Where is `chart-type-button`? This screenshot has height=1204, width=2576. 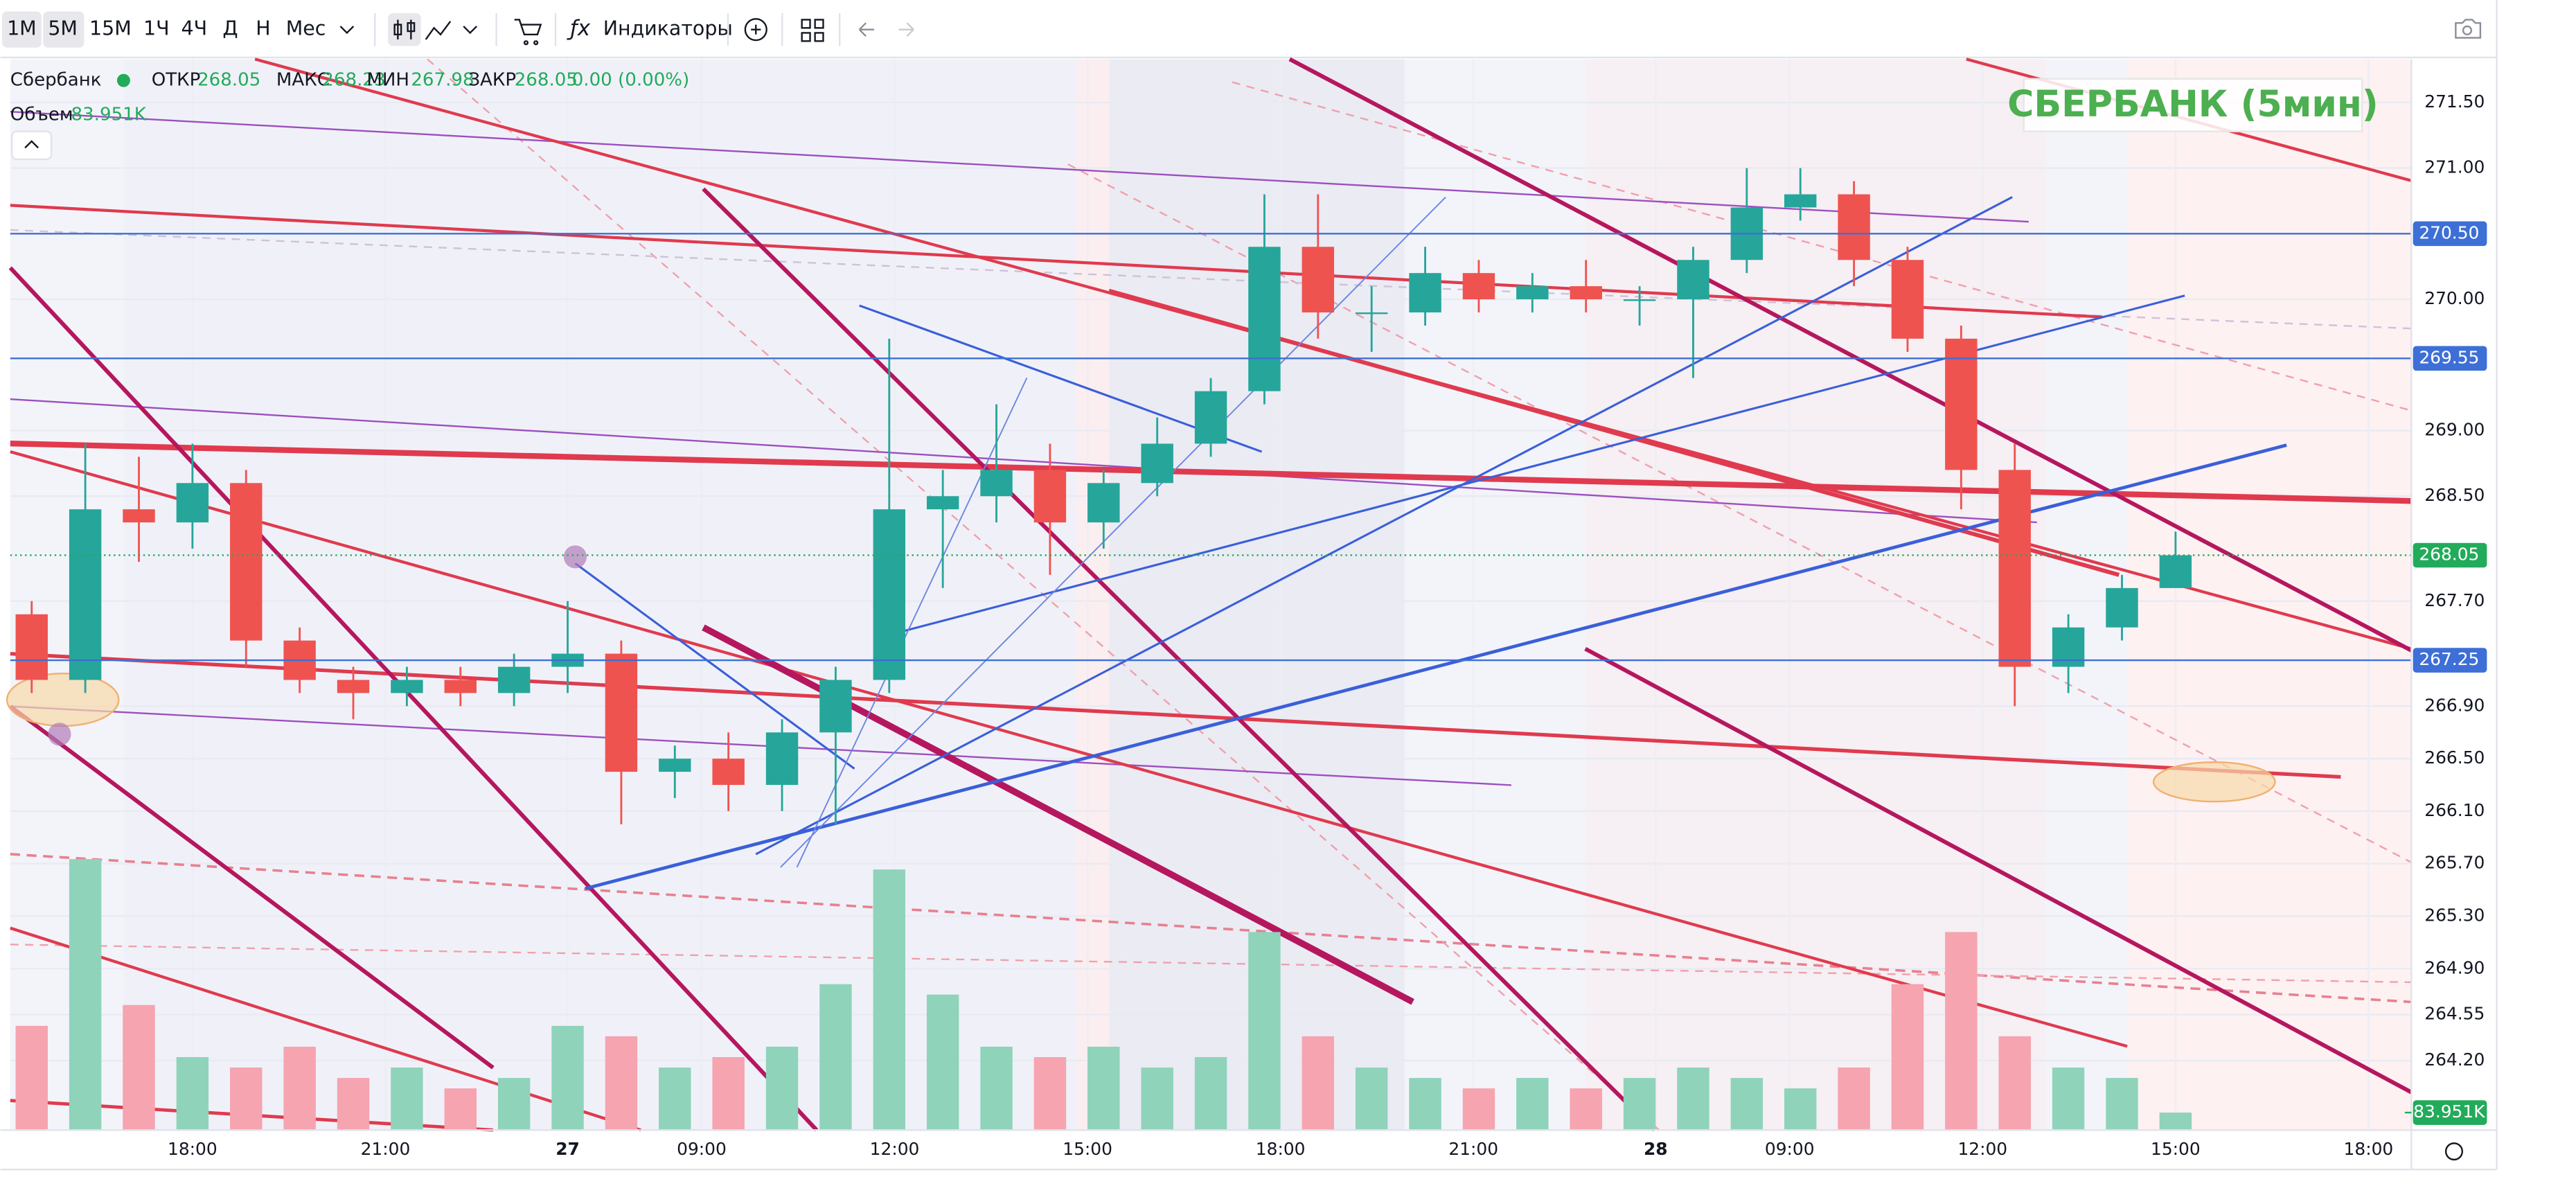
chart-type-button is located at coordinates (404, 29).